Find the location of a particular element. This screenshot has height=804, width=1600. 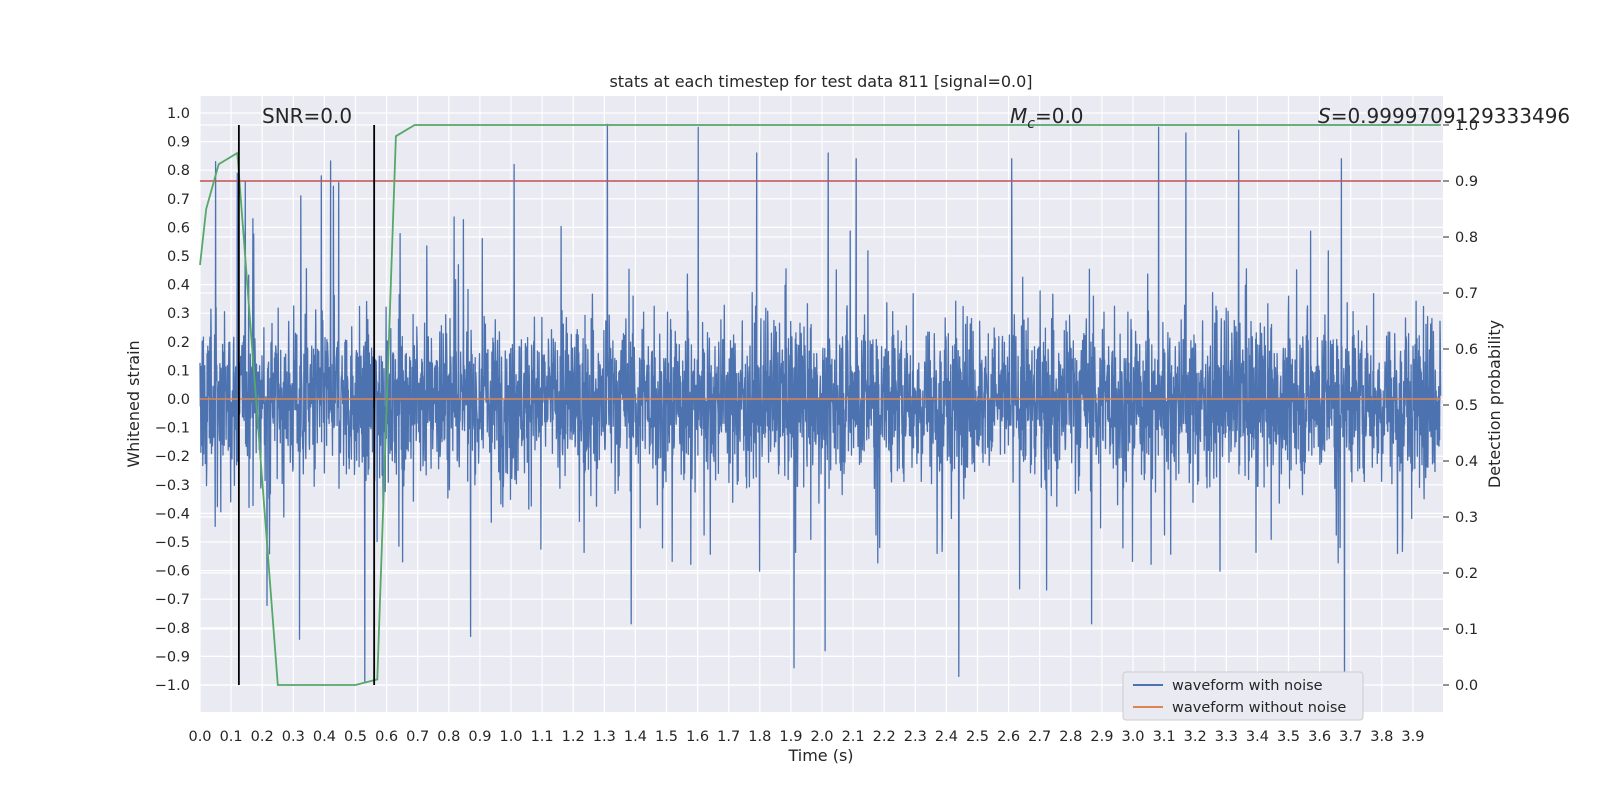

x-tick-label: 2.9 is located at coordinates (1101, 737).